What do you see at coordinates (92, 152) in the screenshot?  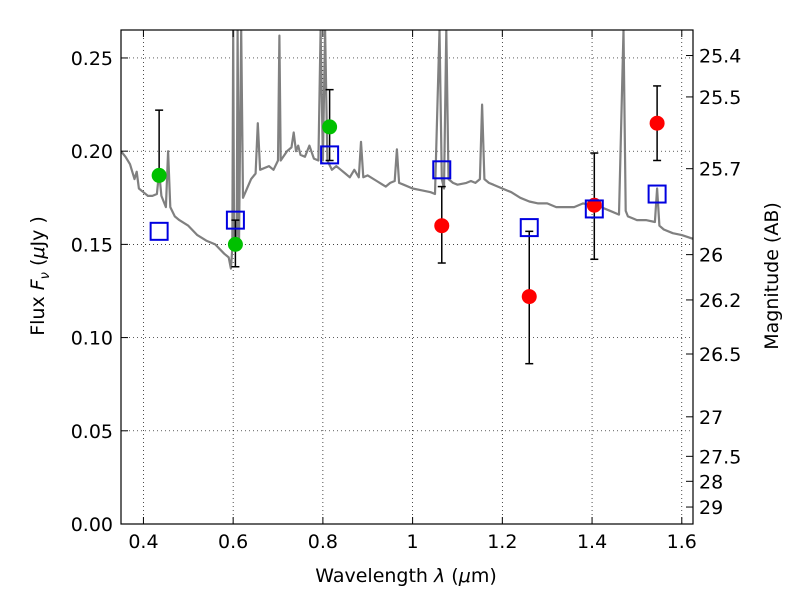 I see `y-tick-label: 0.20` at bounding box center [92, 152].